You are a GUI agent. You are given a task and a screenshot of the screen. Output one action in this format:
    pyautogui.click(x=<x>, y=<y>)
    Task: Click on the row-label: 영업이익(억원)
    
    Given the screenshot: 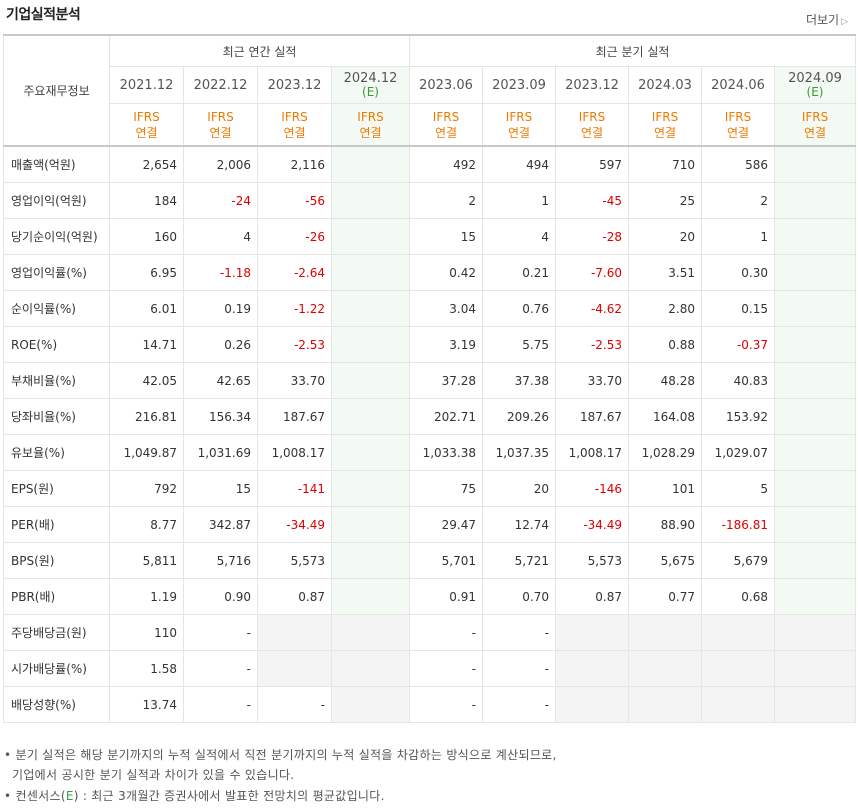 What is the action you would take?
    pyautogui.click(x=56, y=200)
    